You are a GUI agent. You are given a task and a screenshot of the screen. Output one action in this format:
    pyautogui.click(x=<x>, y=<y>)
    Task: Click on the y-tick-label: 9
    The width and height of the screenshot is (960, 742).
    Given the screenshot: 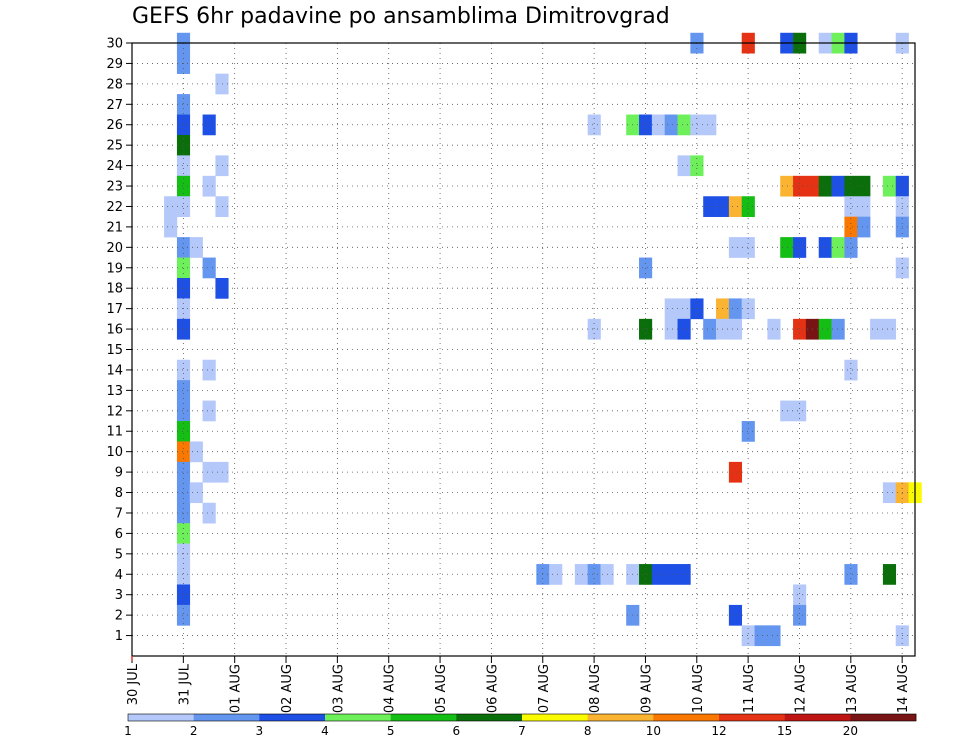 What is the action you would take?
    pyautogui.click(x=119, y=473)
    